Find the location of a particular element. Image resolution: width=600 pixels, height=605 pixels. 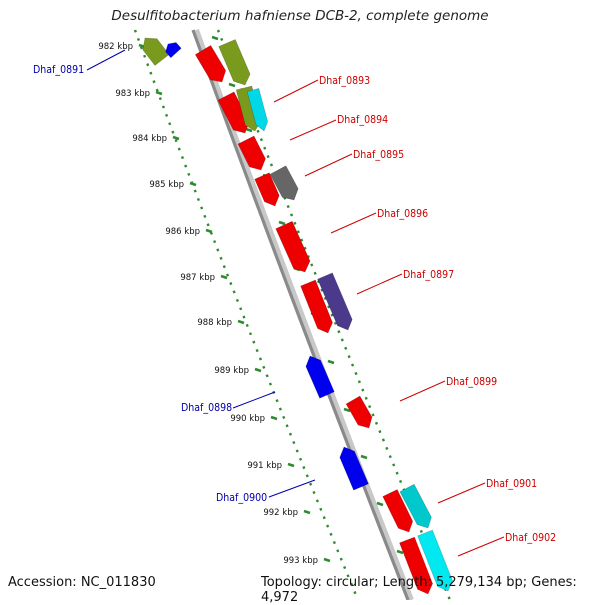

tick-label: 988 kbp is located at coordinates (214, 323).